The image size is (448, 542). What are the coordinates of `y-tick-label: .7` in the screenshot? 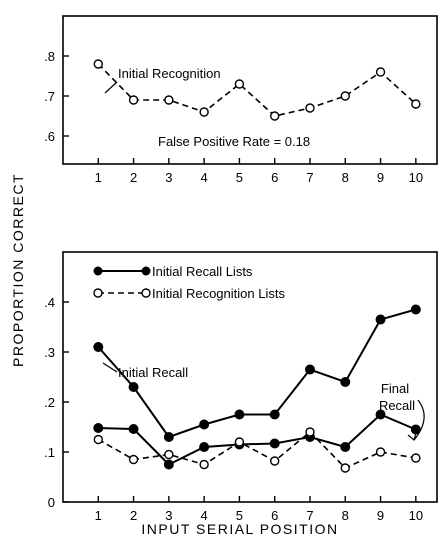 It's located at (49, 96).